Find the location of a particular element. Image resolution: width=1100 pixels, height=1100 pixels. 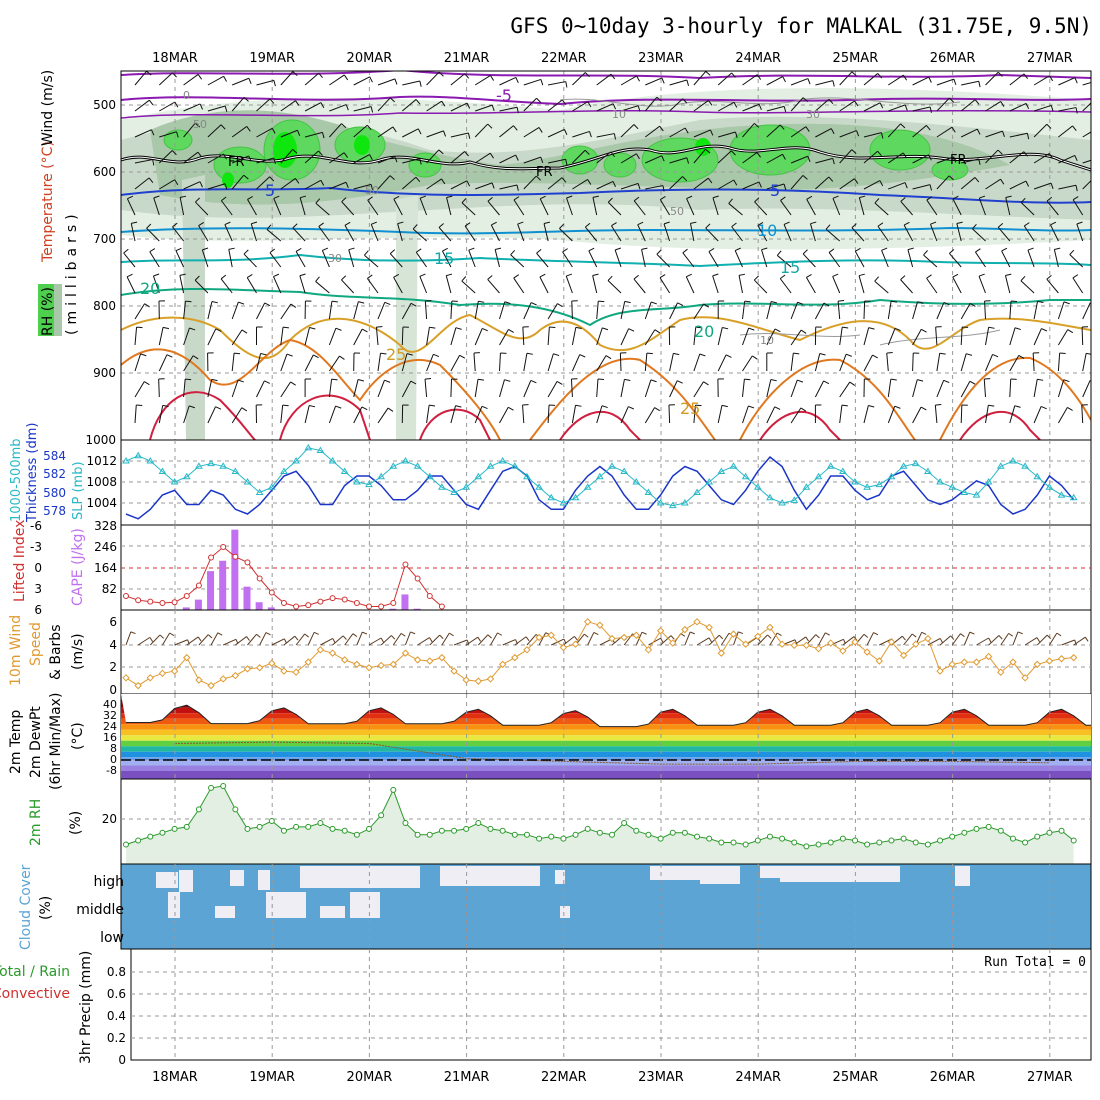

contour-label: 15 is located at coordinates (790, 267).